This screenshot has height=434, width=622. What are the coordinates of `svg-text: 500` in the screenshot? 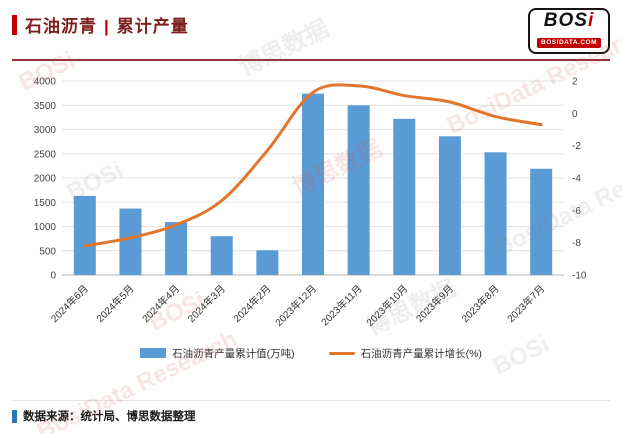 It's located at (47, 251).